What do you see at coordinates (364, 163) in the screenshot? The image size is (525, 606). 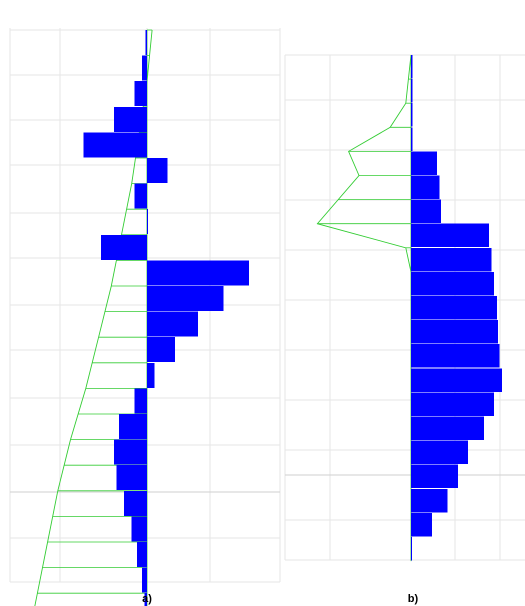 I see `b-curve` at bounding box center [364, 163].